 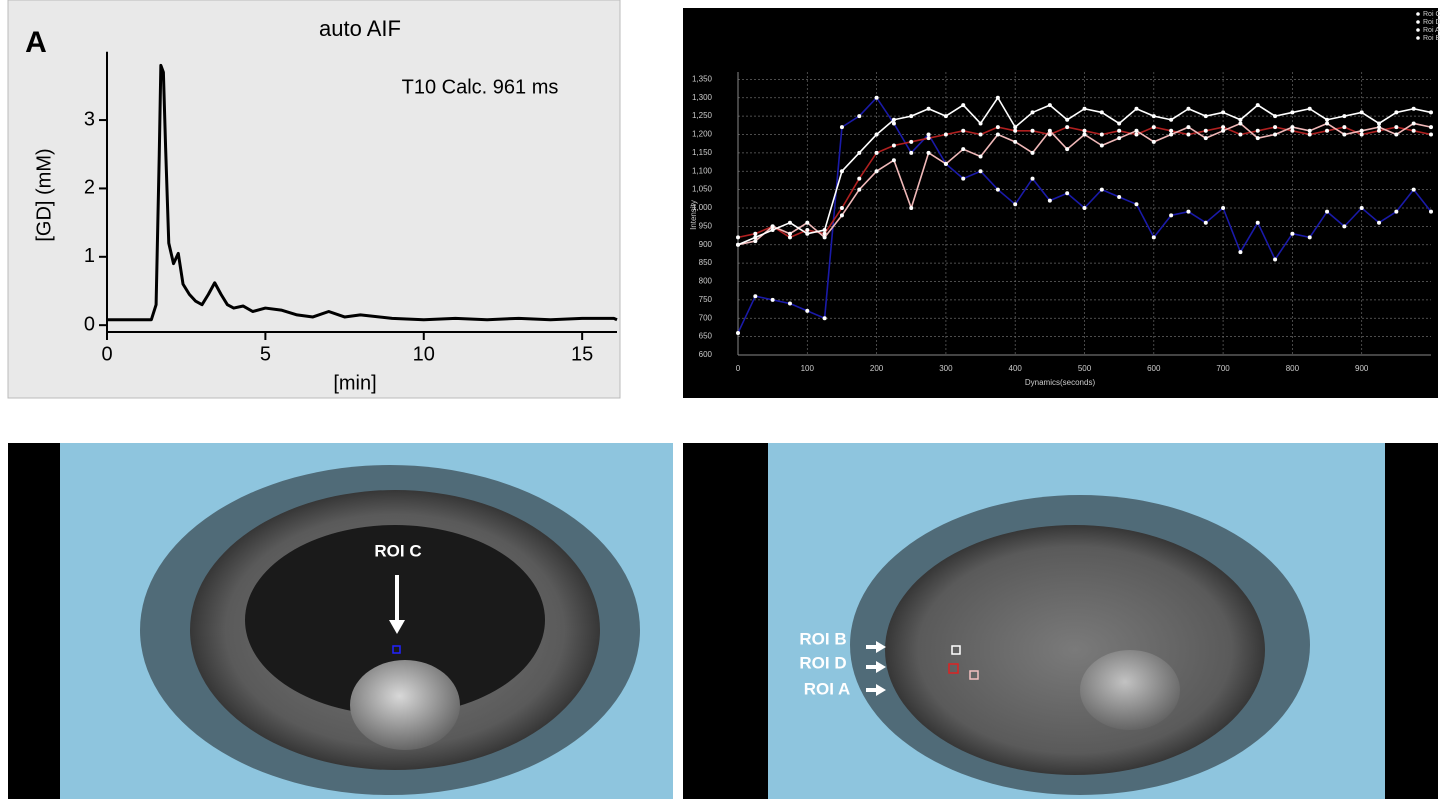 I want to click on y-tick-label: 900, so click(x=706, y=244).